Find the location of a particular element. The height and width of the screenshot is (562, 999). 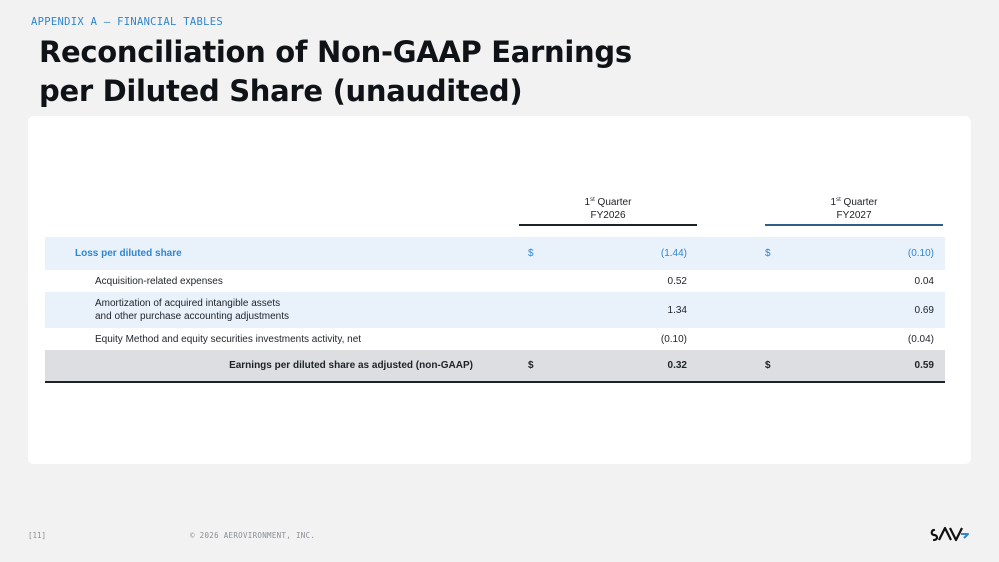

value-fy2026: 0.32 is located at coordinates (677, 365).